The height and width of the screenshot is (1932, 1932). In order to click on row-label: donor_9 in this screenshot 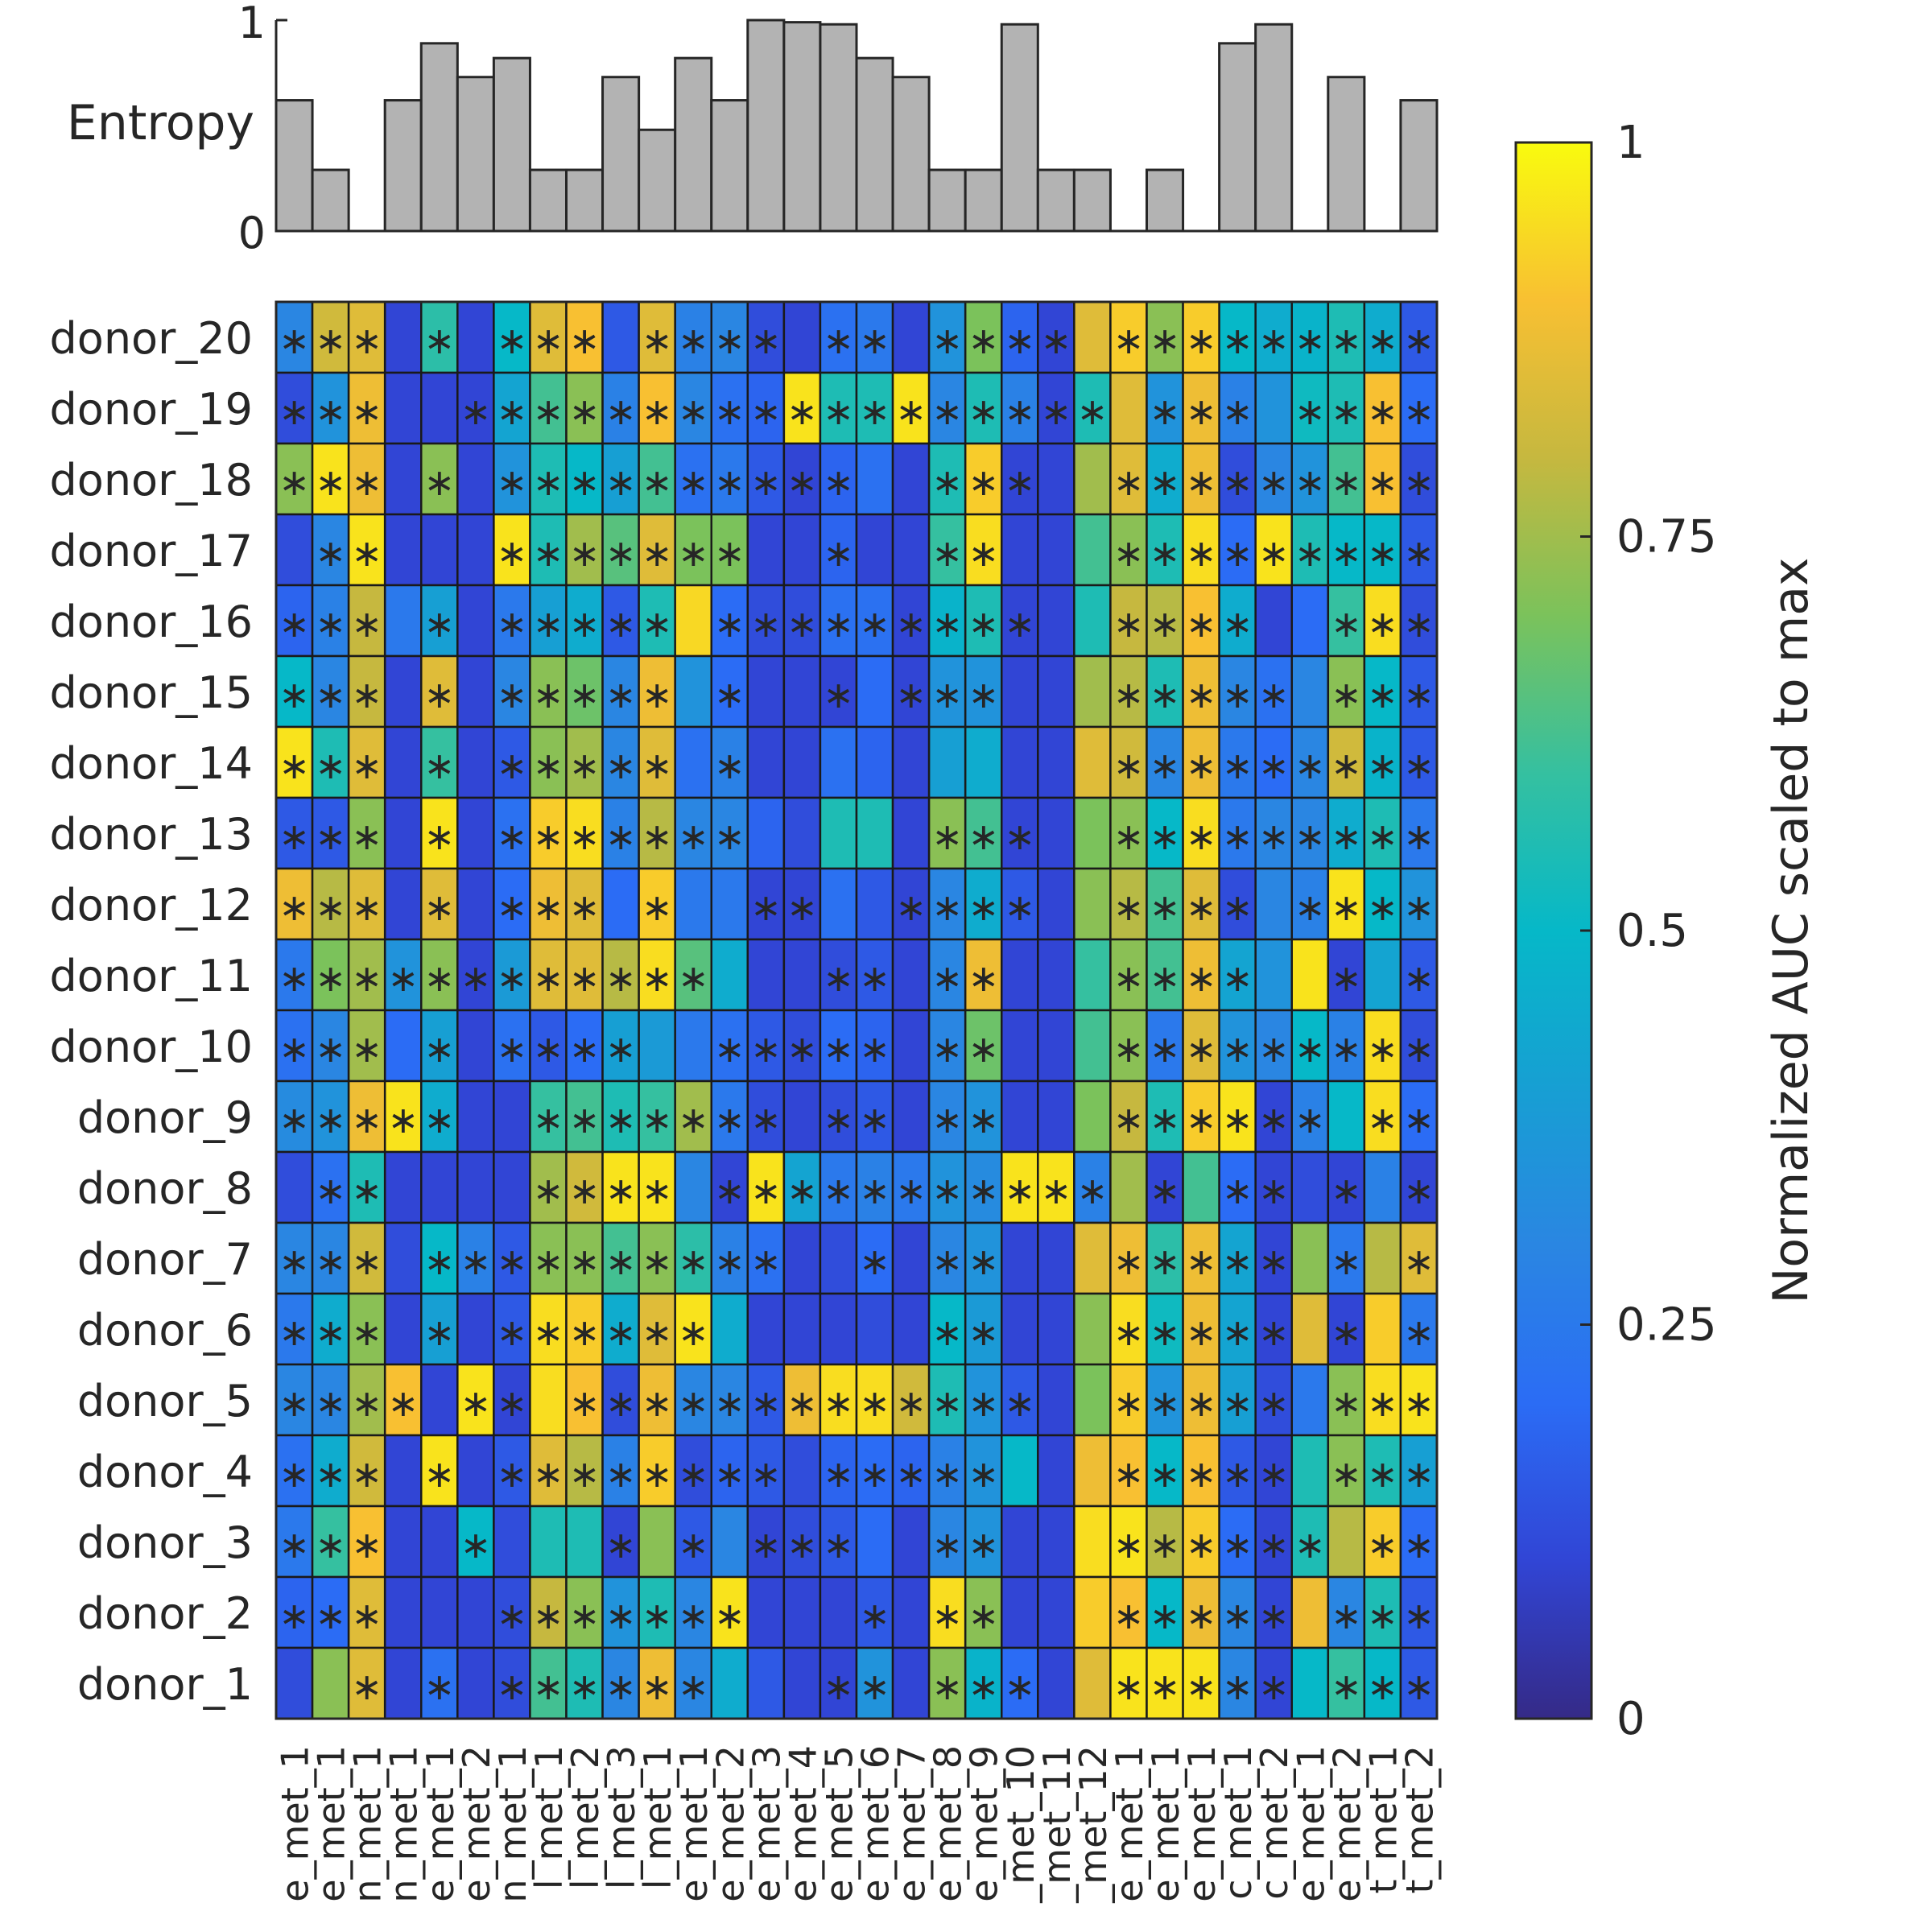, I will do `click(165, 1117)`.